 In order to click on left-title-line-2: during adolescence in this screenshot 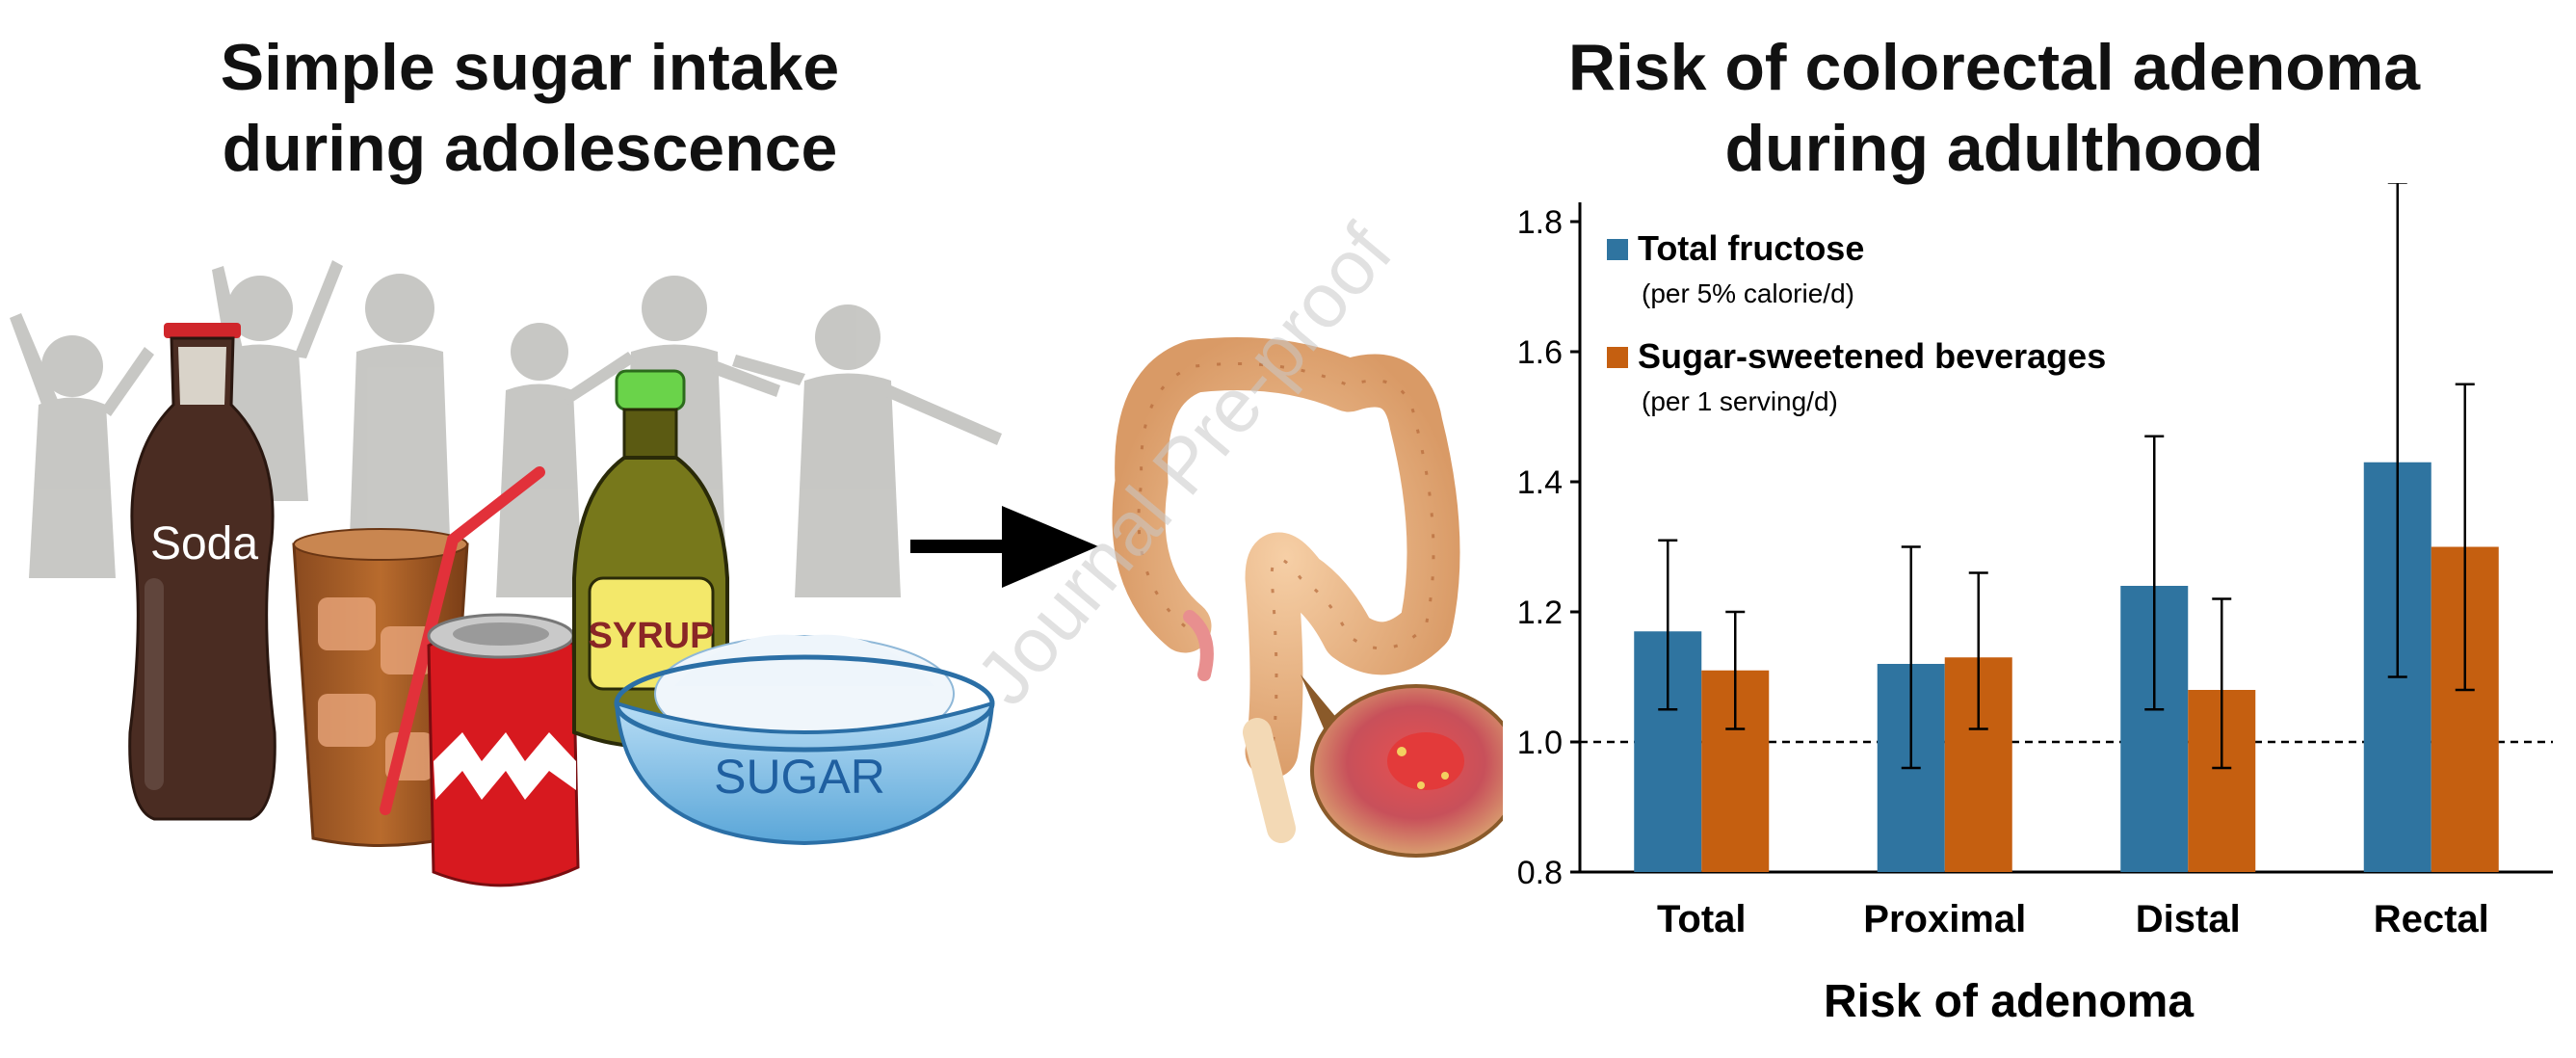, I will do `click(530, 148)`.